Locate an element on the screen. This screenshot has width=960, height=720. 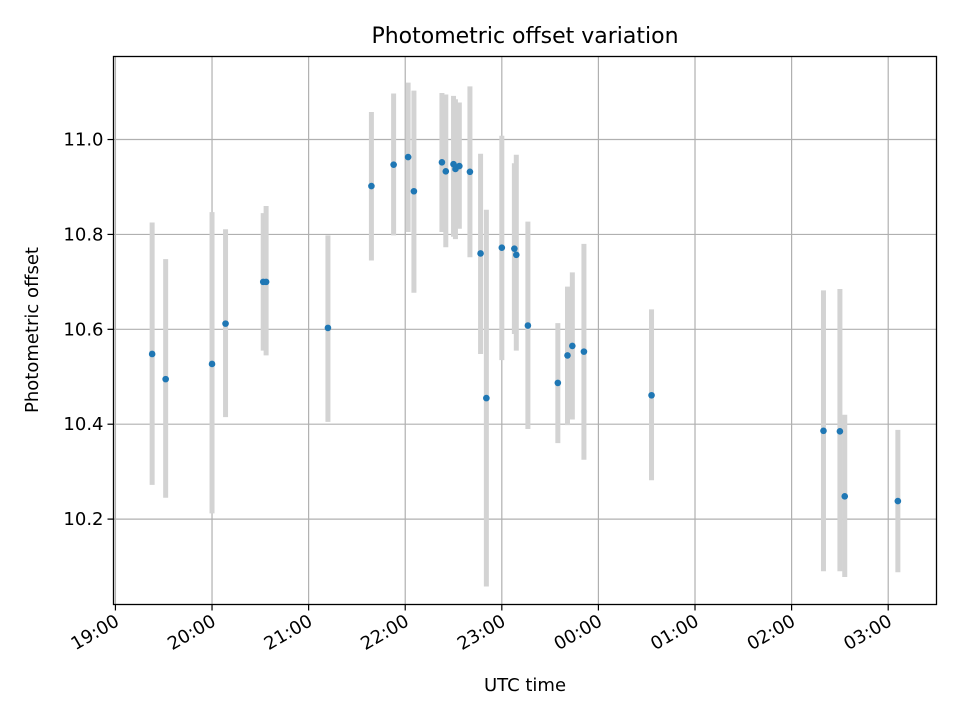
y-tick-label: 11.0 is located at coordinates (83, 140).